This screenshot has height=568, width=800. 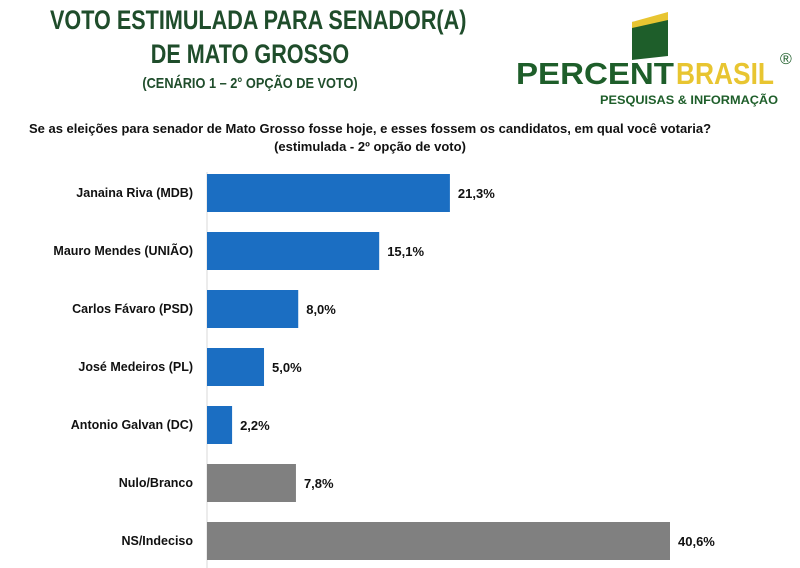 What do you see at coordinates (255, 425) in the screenshot?
I see `data-label: 2,2%` at bounding box center [255, 425].